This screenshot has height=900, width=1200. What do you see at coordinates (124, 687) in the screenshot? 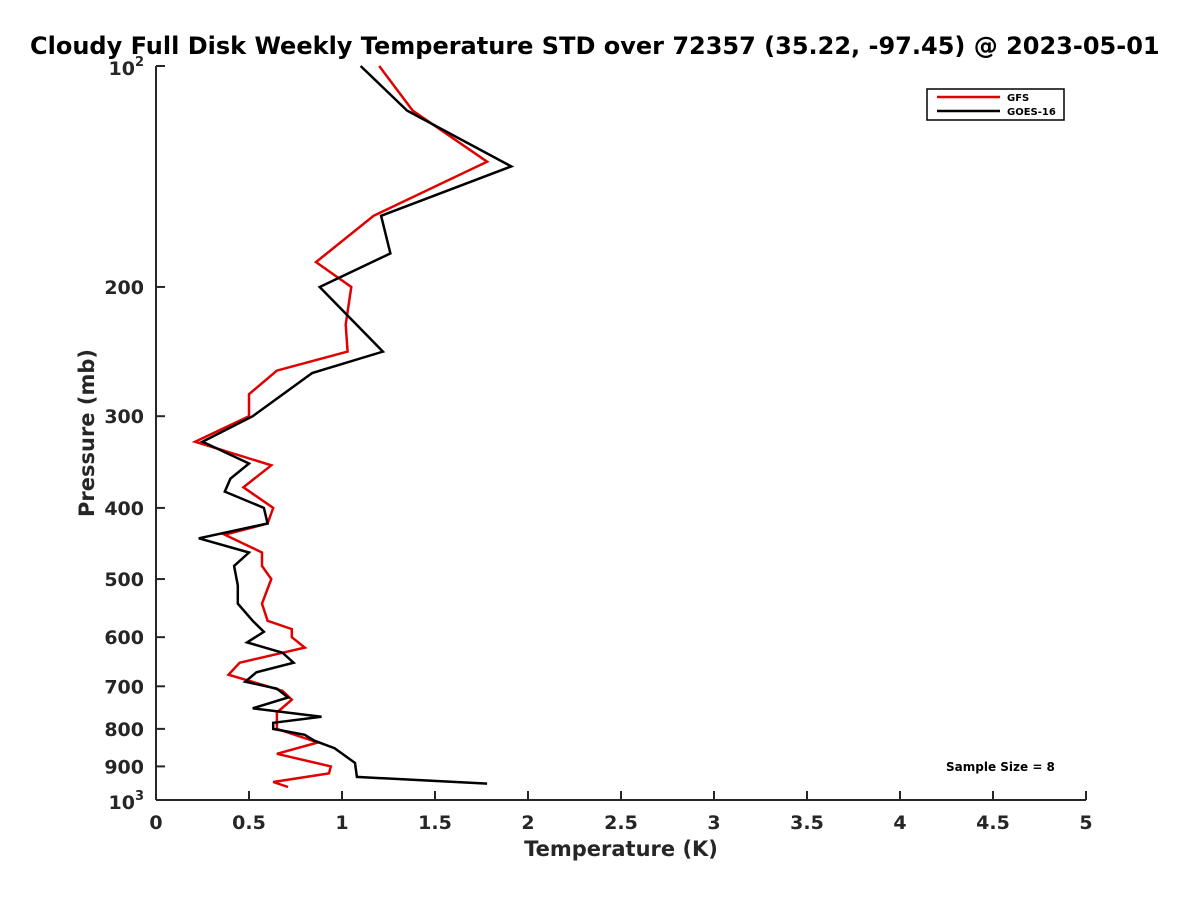
I see `y-tick-label: 700` at bounding box center [124, 687].